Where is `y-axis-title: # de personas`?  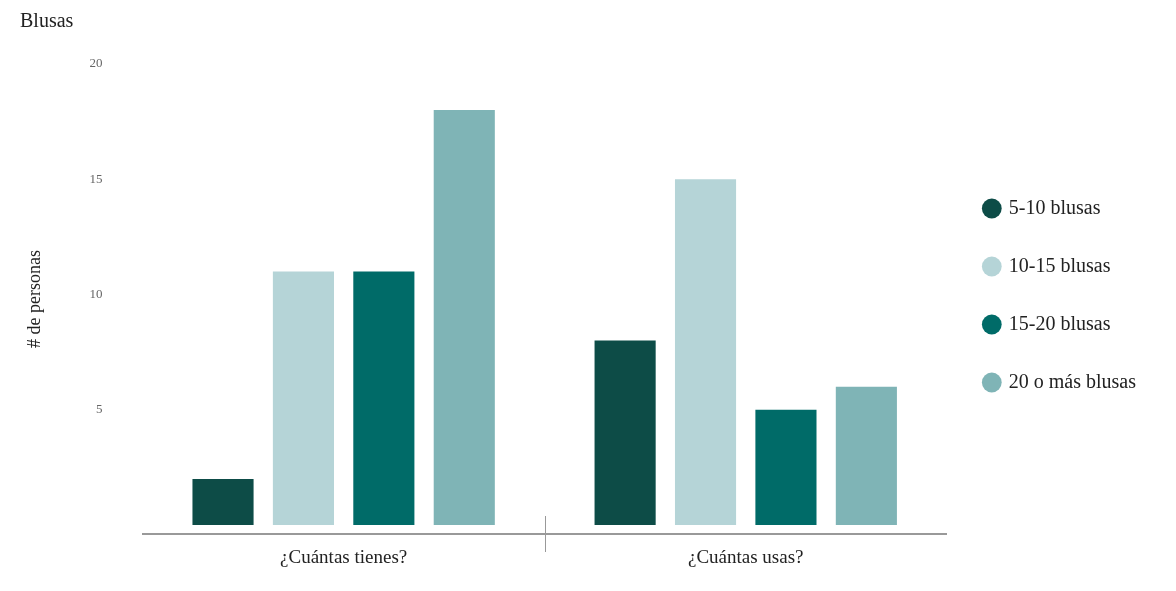 y-axis-title: # de personas is located at coordinates (33, 299).